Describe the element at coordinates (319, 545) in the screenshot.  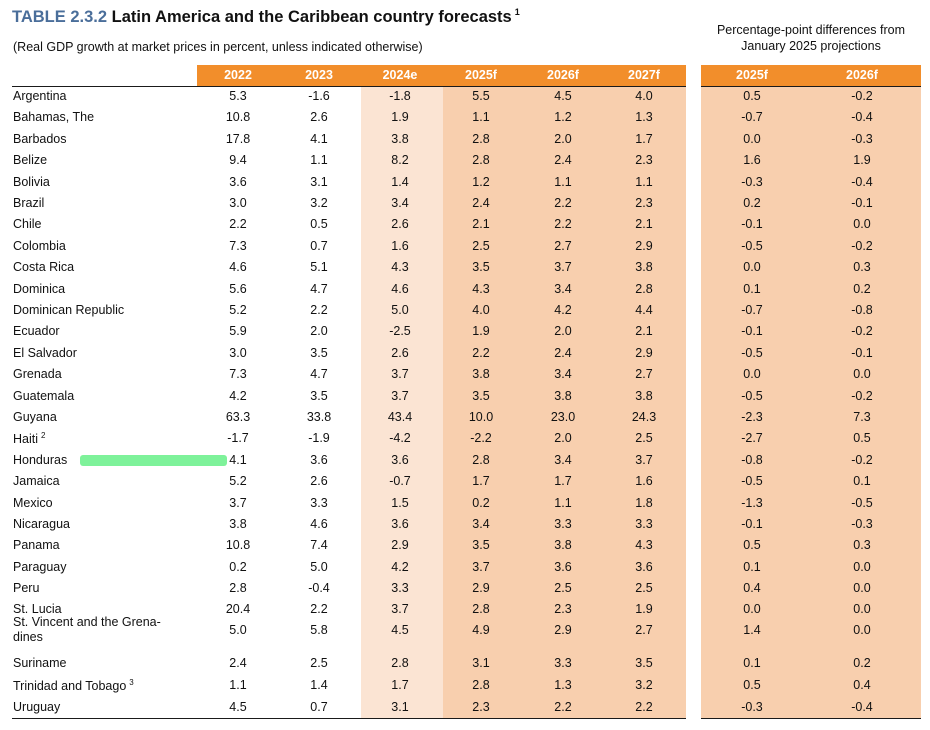
I see `value-cell: 7.4` at that location.